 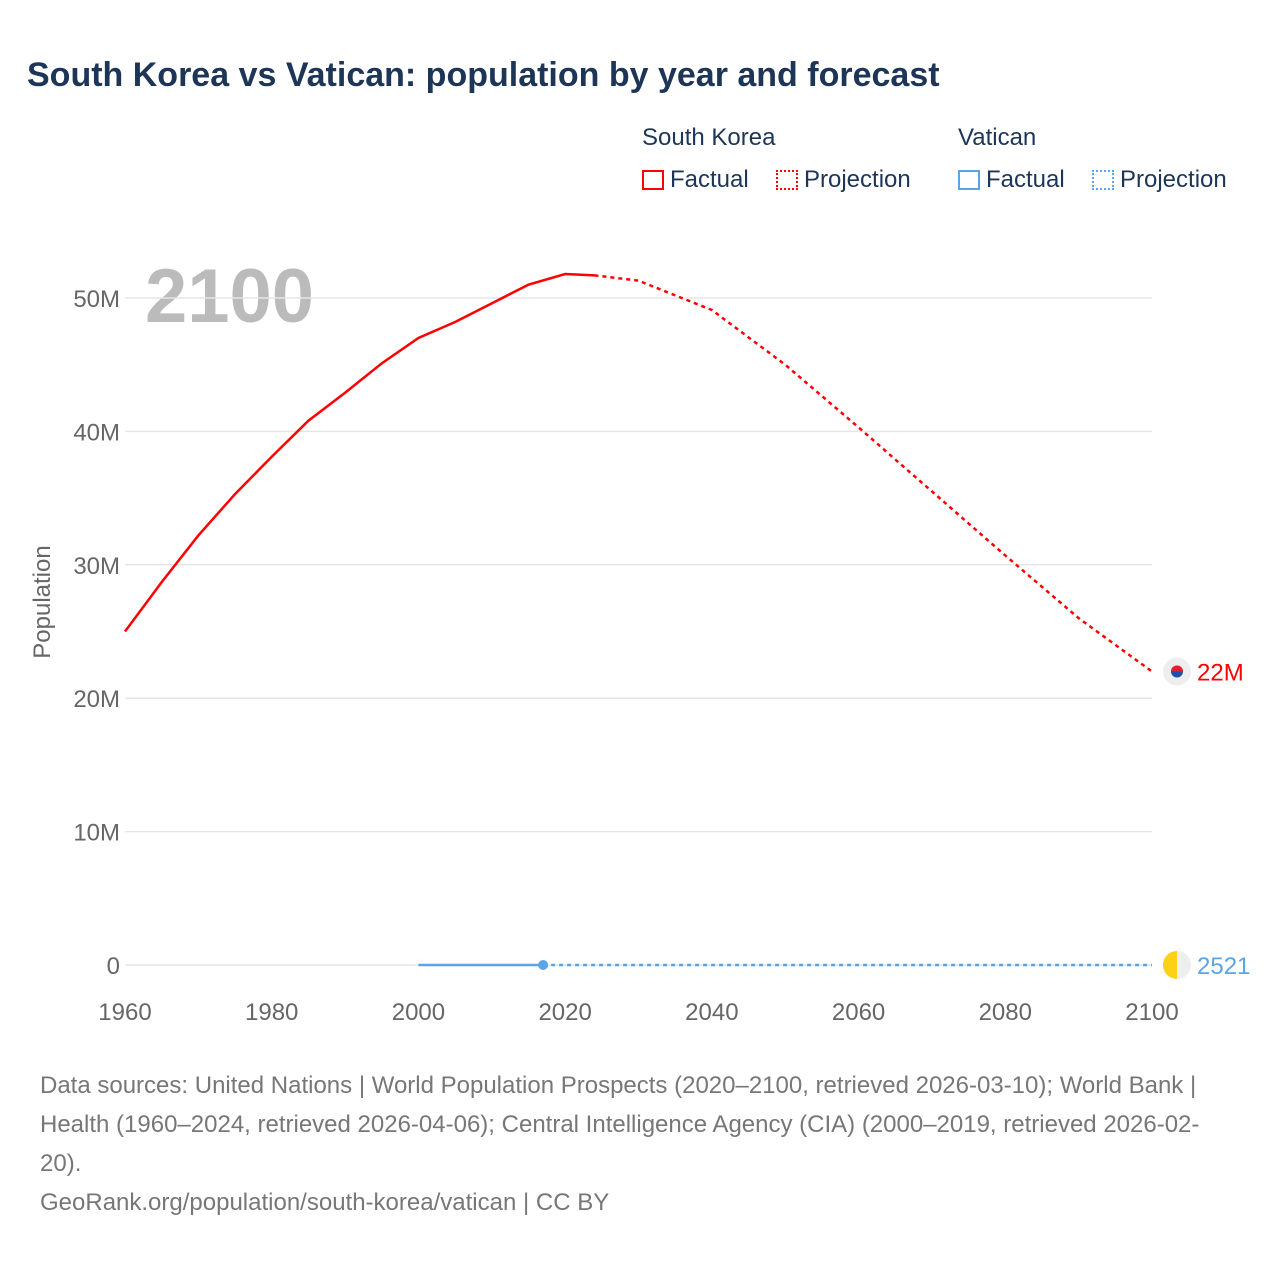 What do you see at coordinates (96, 566) in the screenshot?
I see `y-tick-label: 30M` at bounding box center [96, 566].